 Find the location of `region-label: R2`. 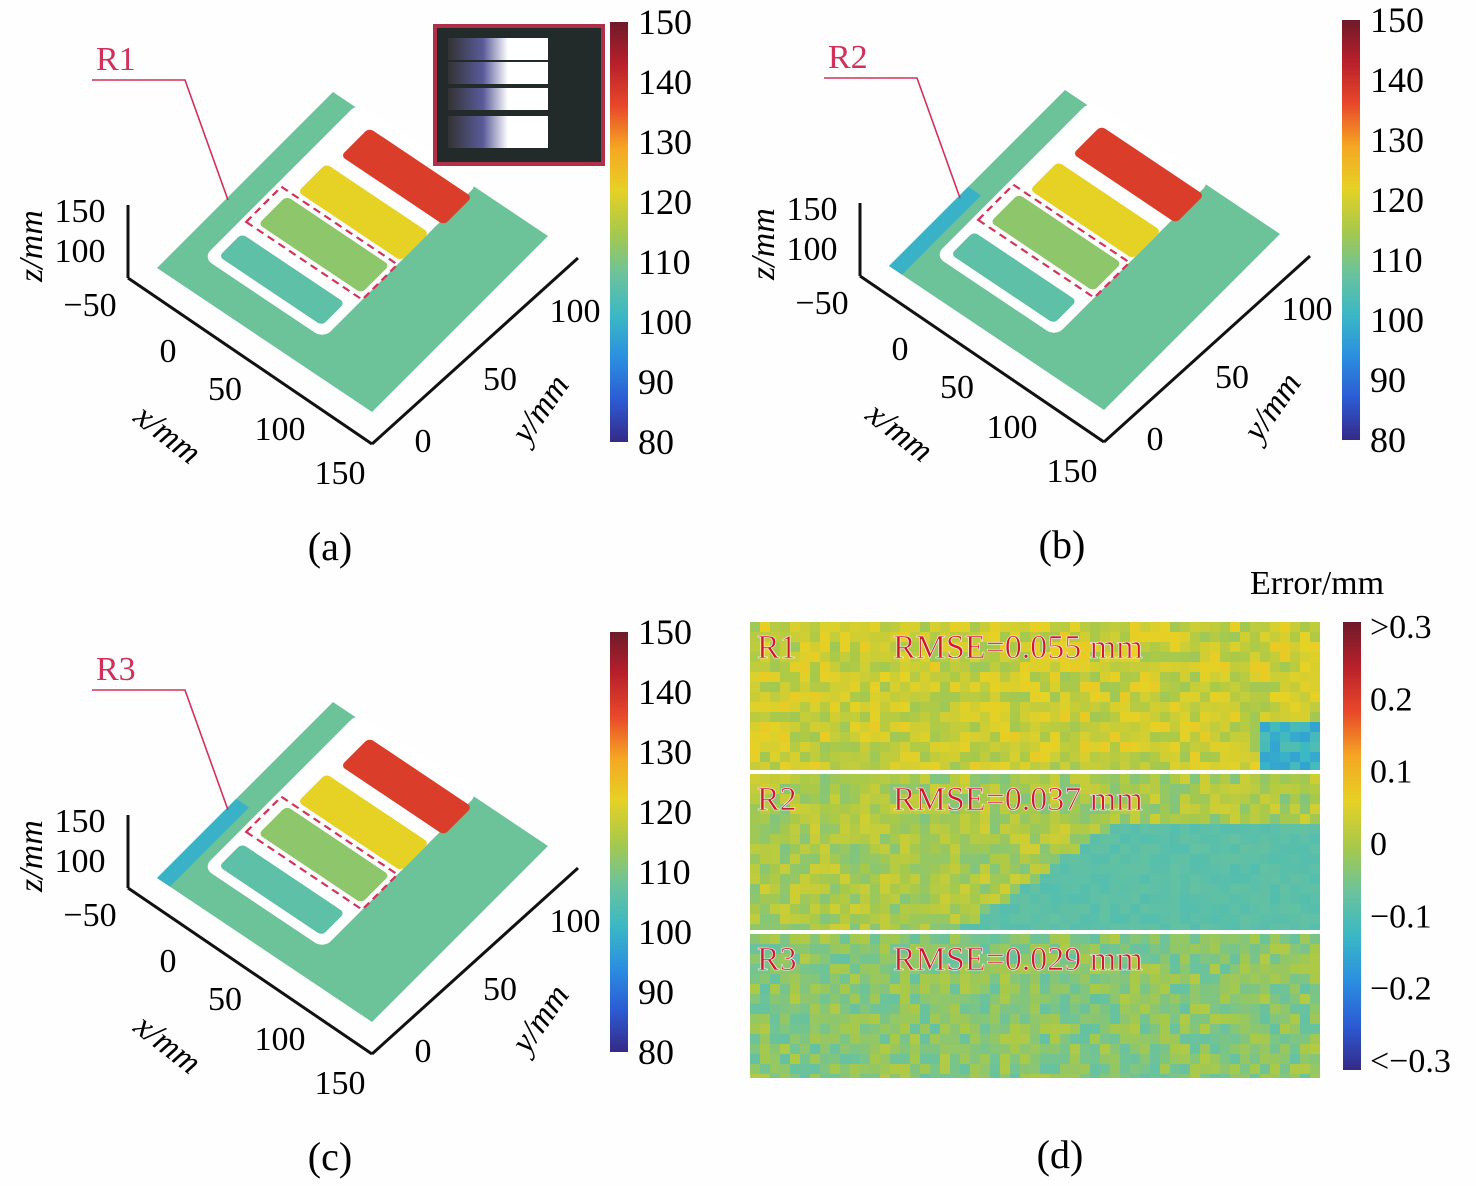

region-label: R2 is located at coordinates (848, 57).